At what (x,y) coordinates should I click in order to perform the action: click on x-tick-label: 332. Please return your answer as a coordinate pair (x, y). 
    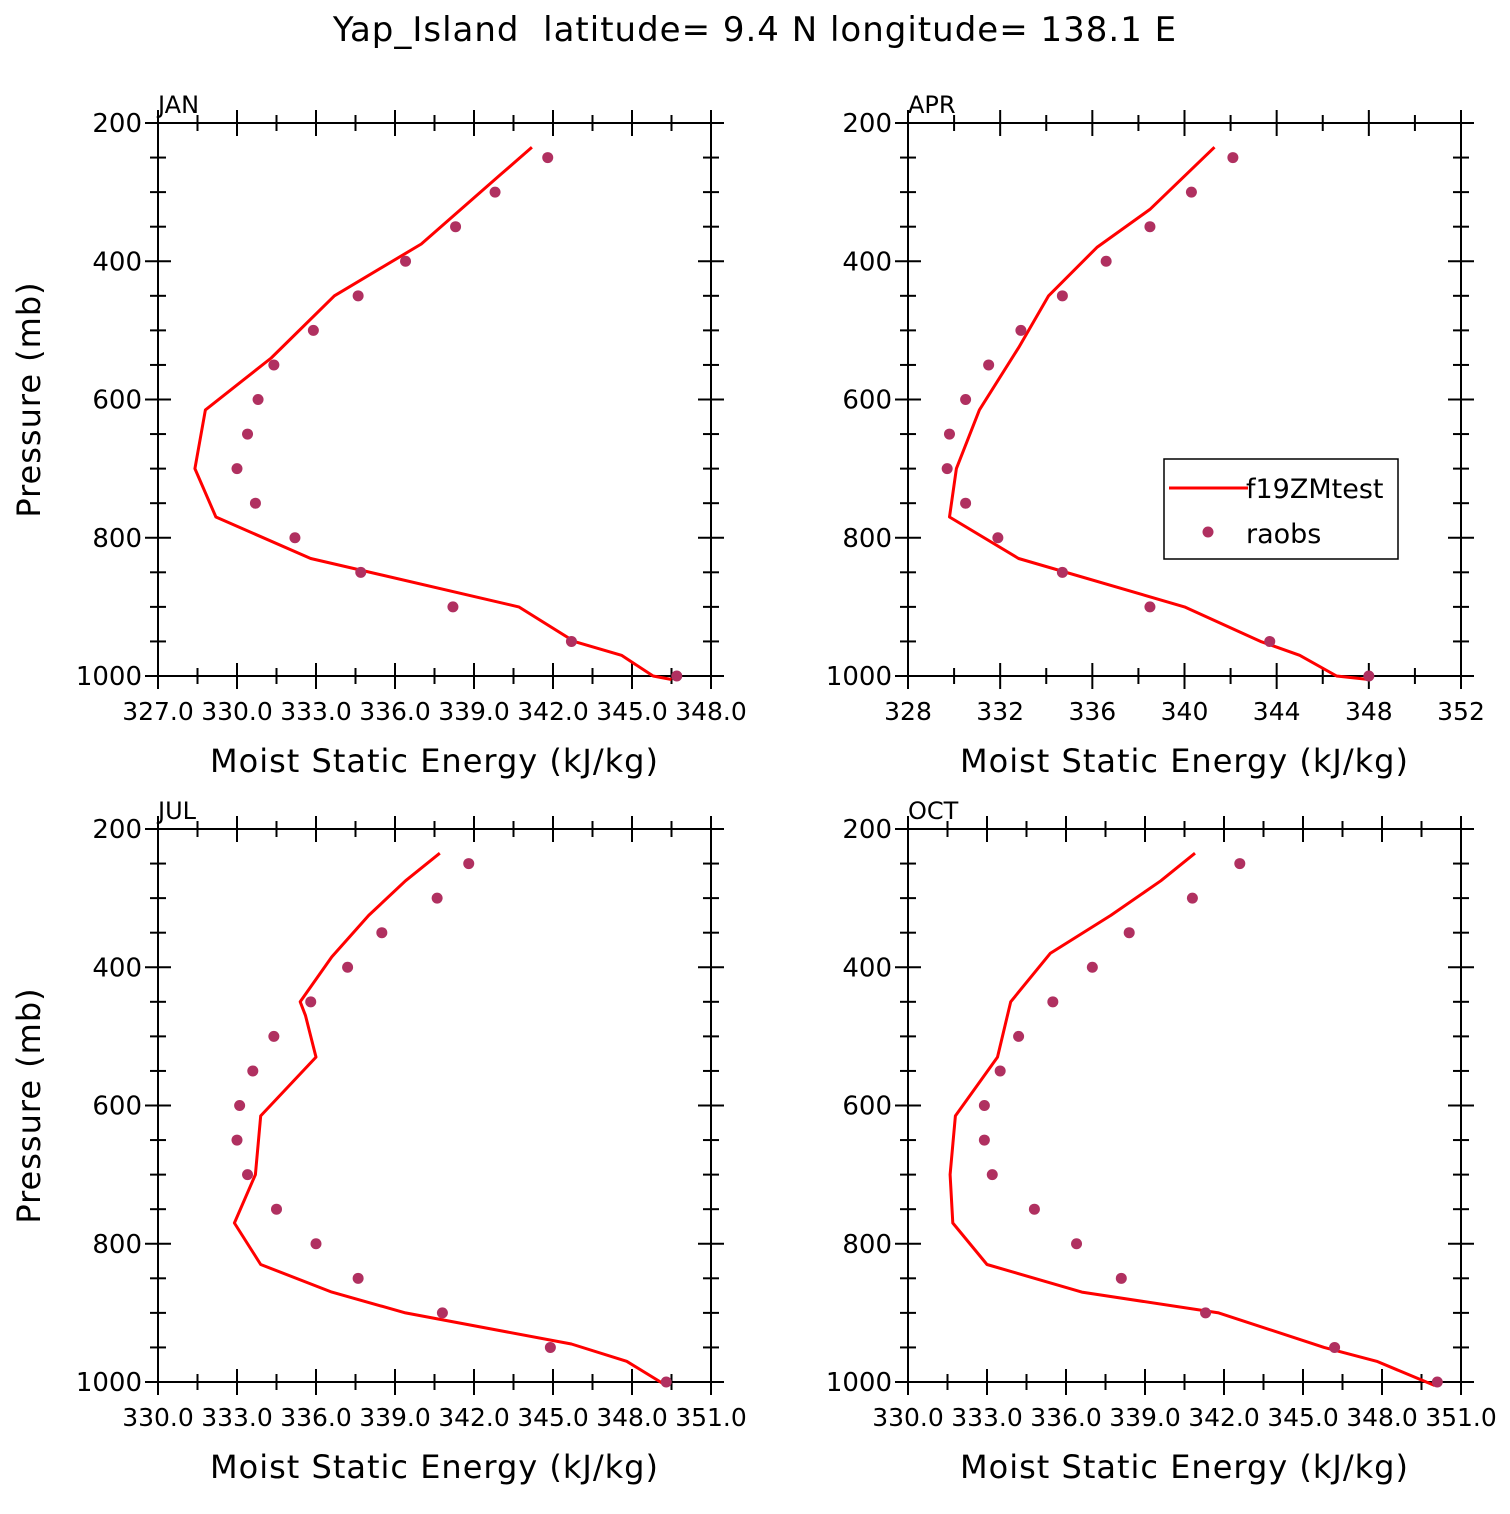
    Looking at the image, I should click on (1000, 711).